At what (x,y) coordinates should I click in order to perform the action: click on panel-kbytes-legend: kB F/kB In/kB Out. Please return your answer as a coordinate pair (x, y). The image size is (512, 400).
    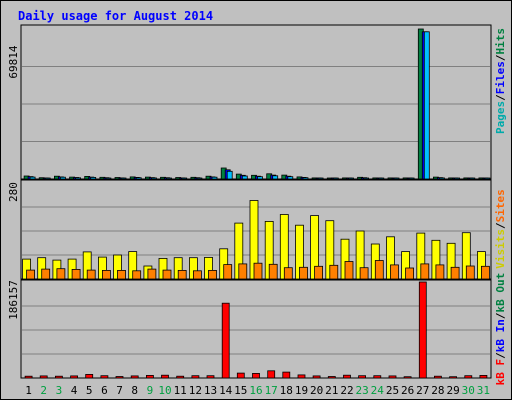
    Looking at the image, I should click on (500, 329).